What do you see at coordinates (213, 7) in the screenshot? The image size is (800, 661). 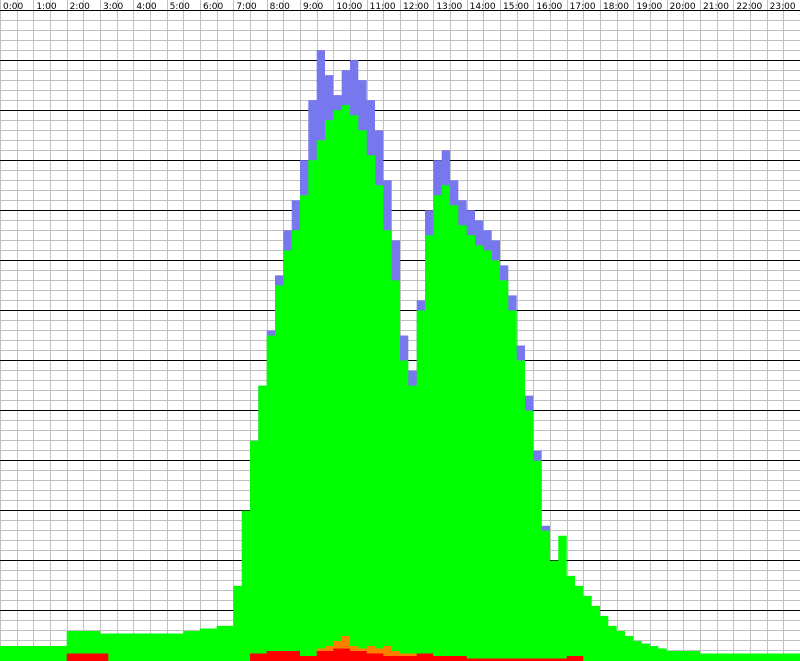 I see `x-tick-label: 6:00` at bounding box center [213, 7].